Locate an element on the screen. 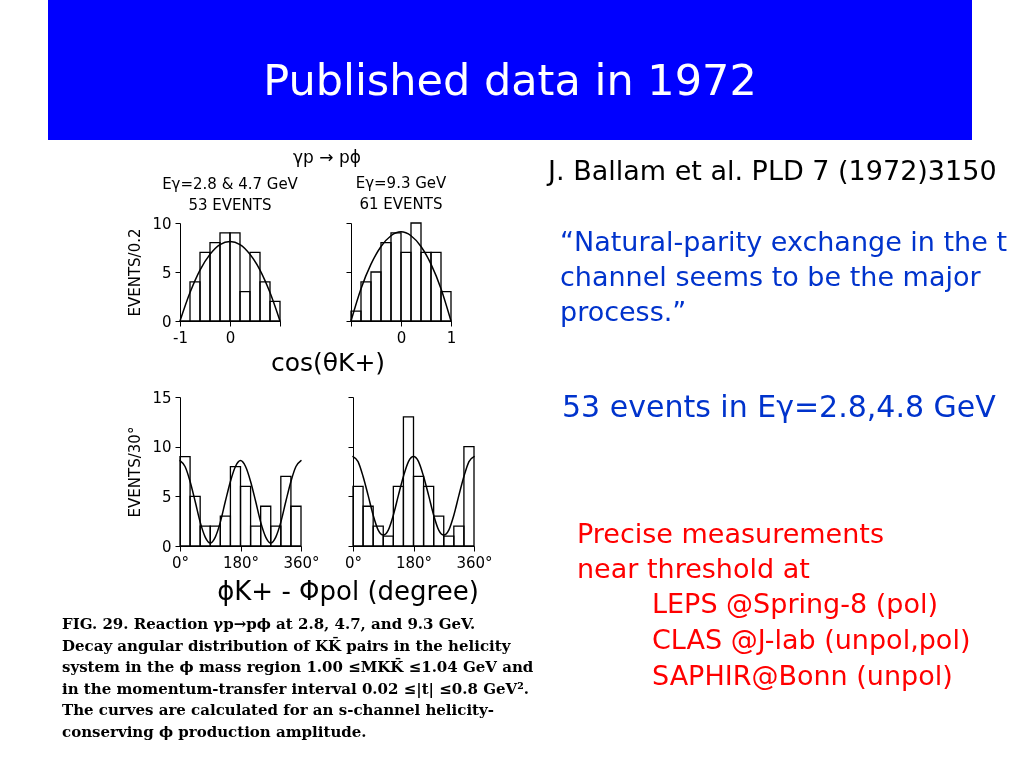 The image size is (1024, 768). text: Precise measurements near threshold at is located at coordinates (730, 551).